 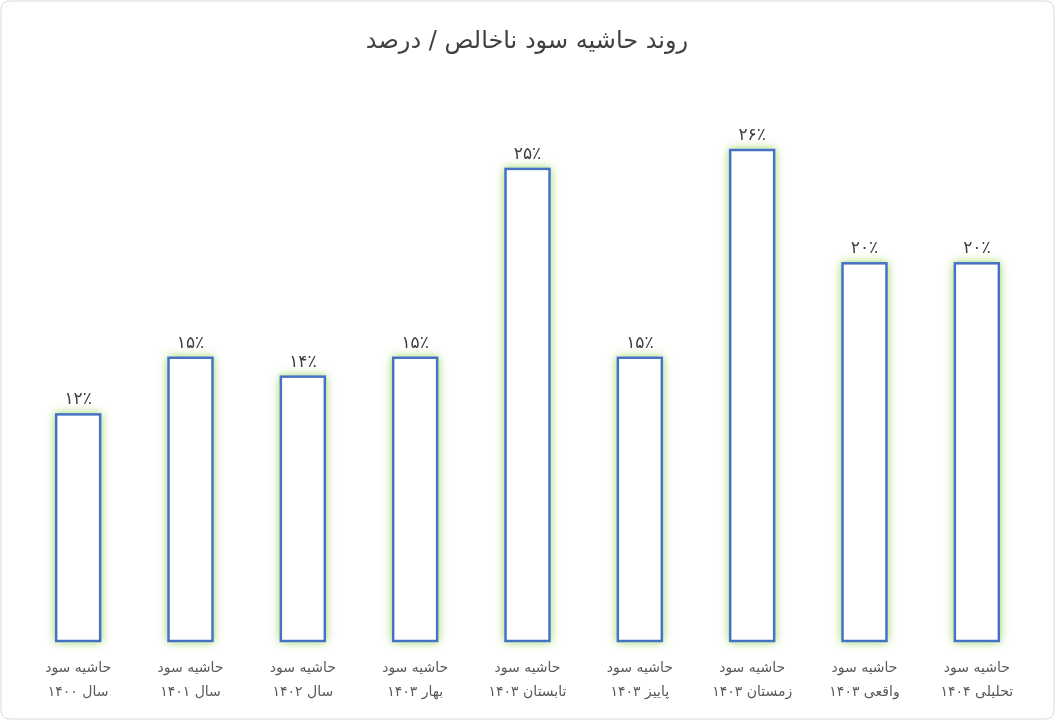 What do you see at coordinates (864, 679) in the screenshot?
I see `x-tick-label: حاشیه سود واقعی ۱۴۰۳` at bounding box center [864, 679].